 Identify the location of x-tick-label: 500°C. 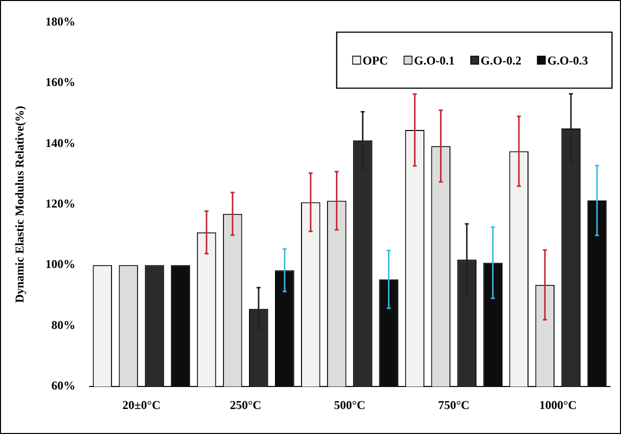
(350, 405).